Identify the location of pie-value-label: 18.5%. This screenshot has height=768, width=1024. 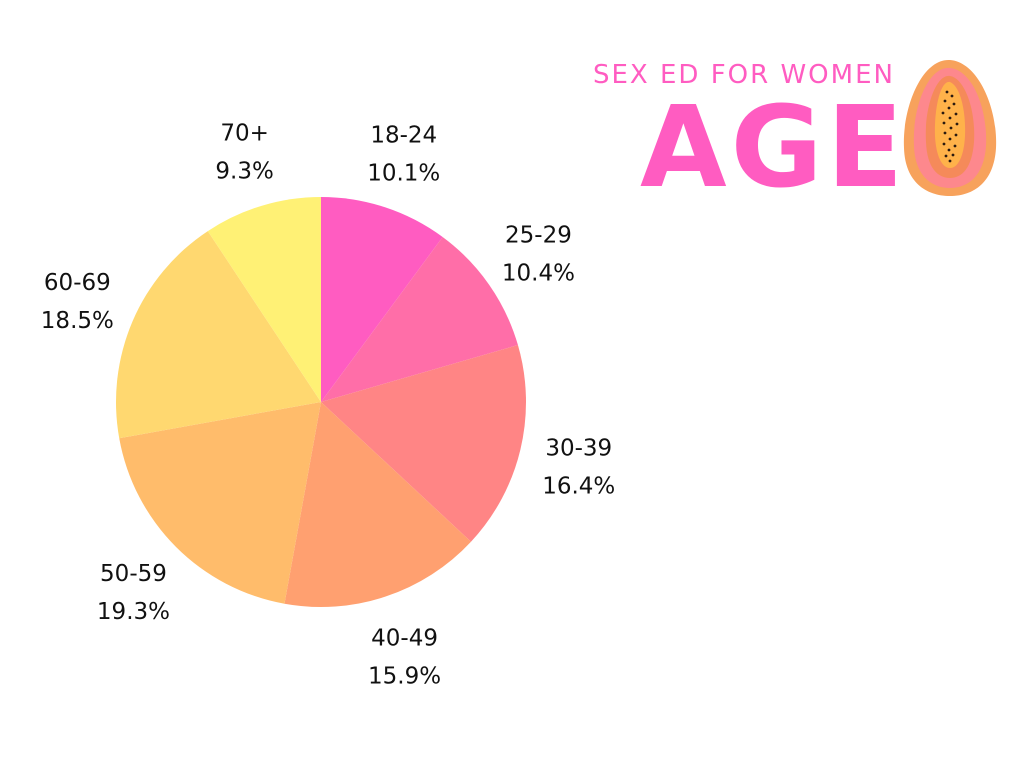
(77, 321).